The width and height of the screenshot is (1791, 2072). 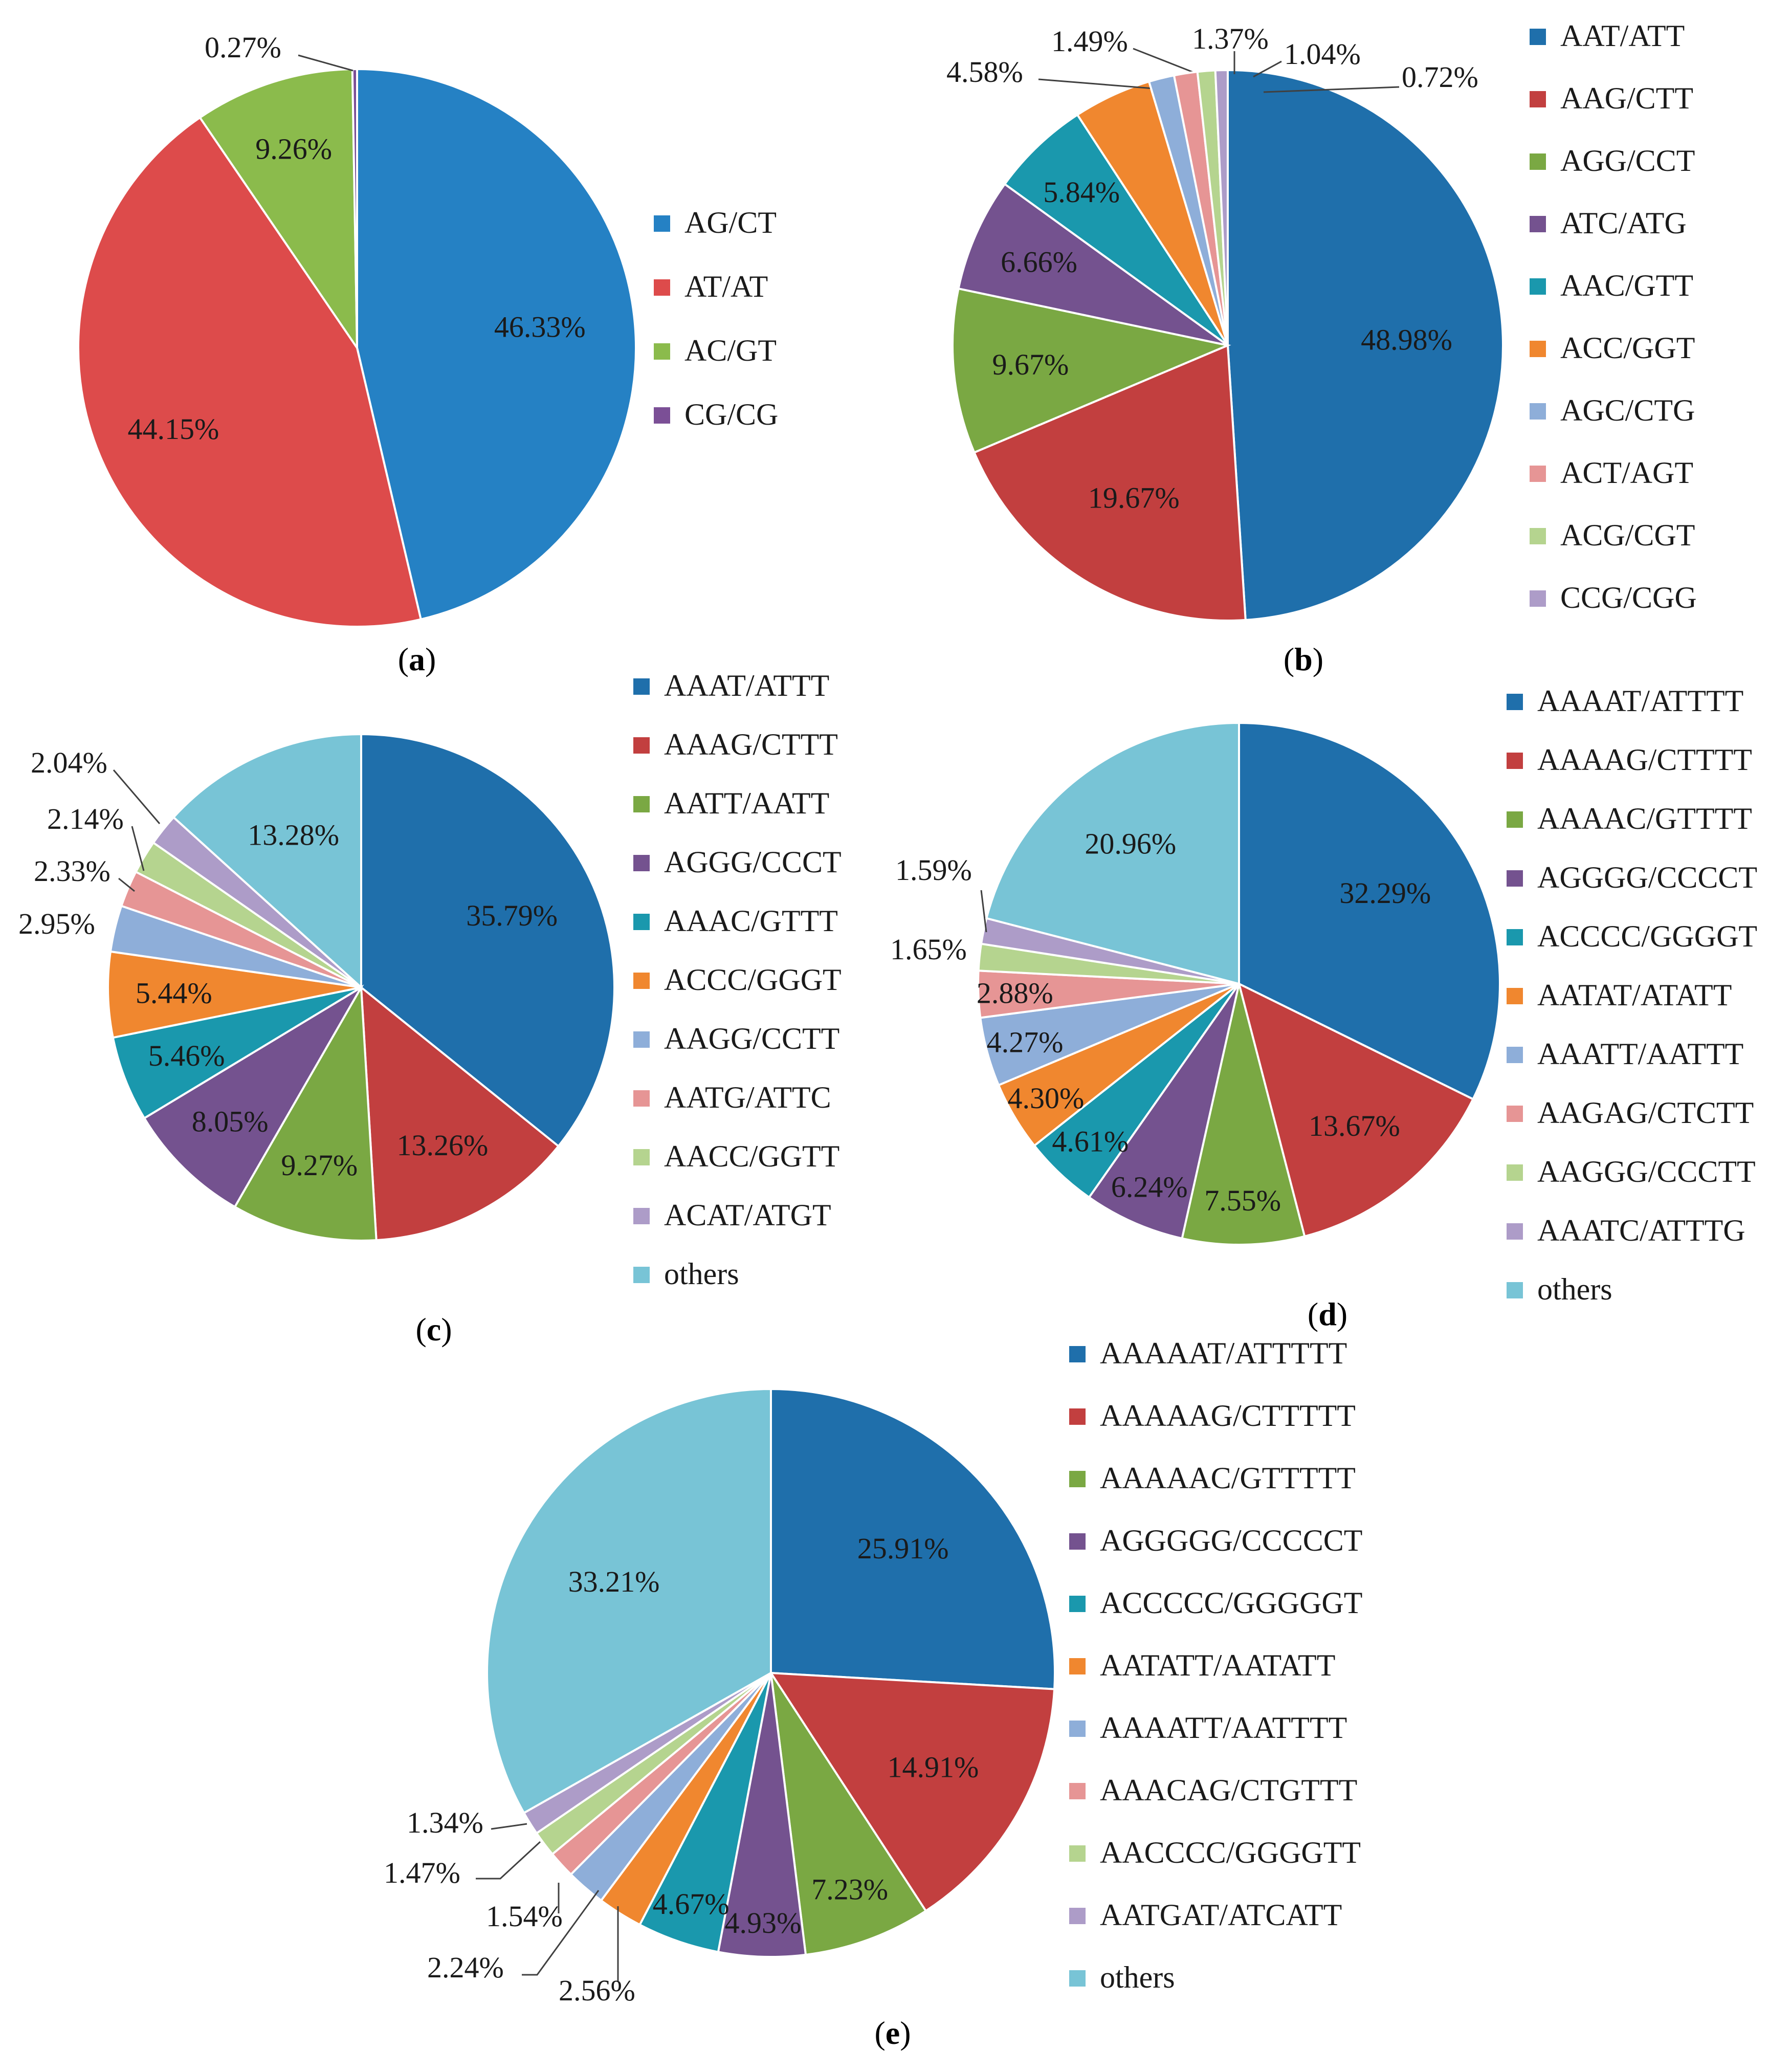 I want to click on data-label-e-5: 2.56%, so click(x=597, y=1990).